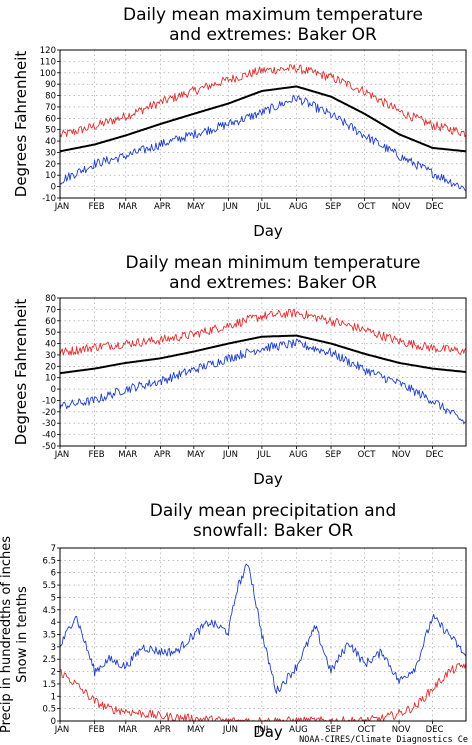 The image size is (472, 745). Describe the element at coordinates (268, 479) in the screenshot. I see `x-axis-label: Day` at that location.